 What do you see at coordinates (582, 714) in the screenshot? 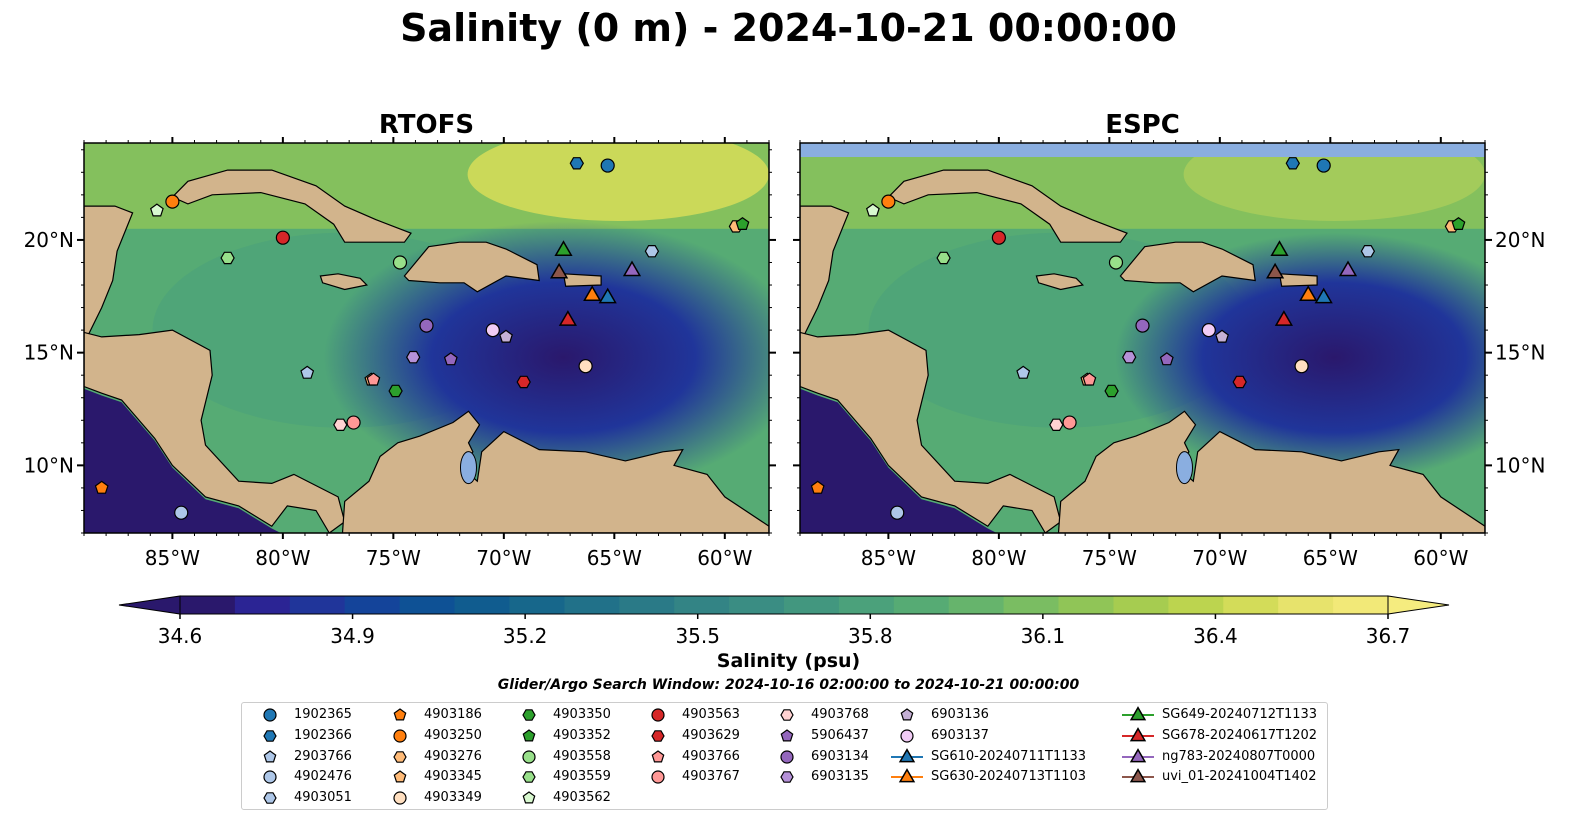
I see `legend-label: 4903350` at bounding box center [582, 714].